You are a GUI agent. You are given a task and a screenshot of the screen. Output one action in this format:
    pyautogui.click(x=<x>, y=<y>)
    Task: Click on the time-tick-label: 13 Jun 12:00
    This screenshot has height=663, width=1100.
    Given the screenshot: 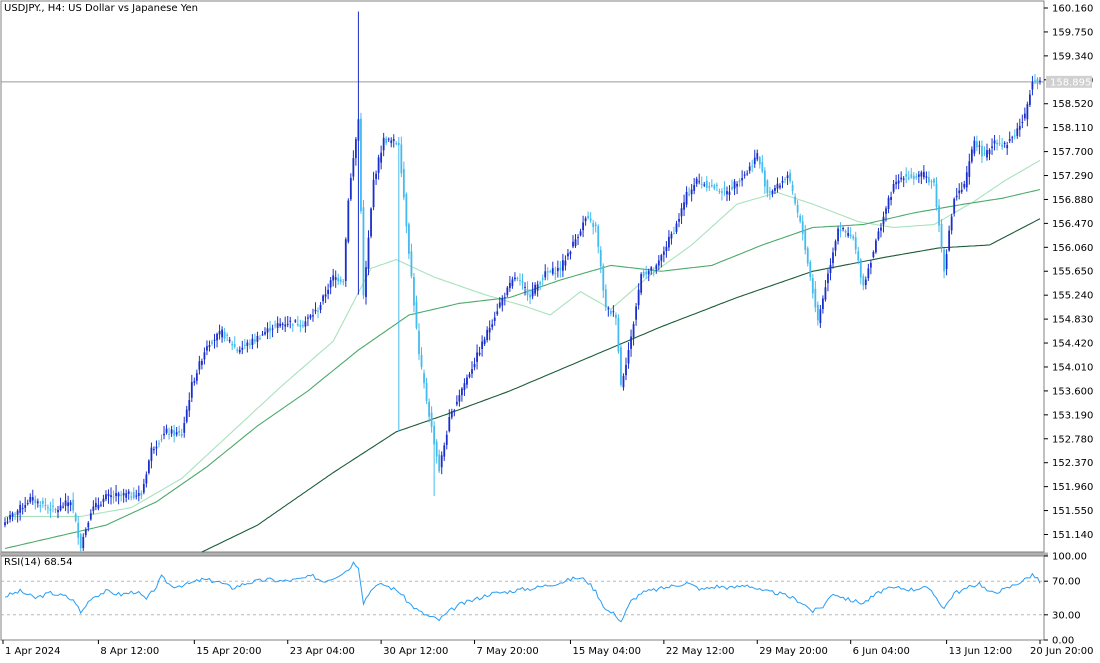 What is the action you would take?
    pyautogui.click(x=981, y=651)
    